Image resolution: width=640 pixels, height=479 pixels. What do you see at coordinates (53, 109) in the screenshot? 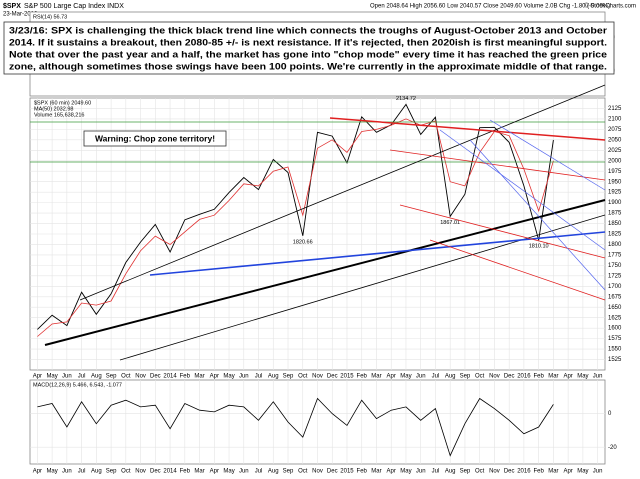
I see `legend-entry: MA(50) 2032.98` at bounding box center [53, 109].